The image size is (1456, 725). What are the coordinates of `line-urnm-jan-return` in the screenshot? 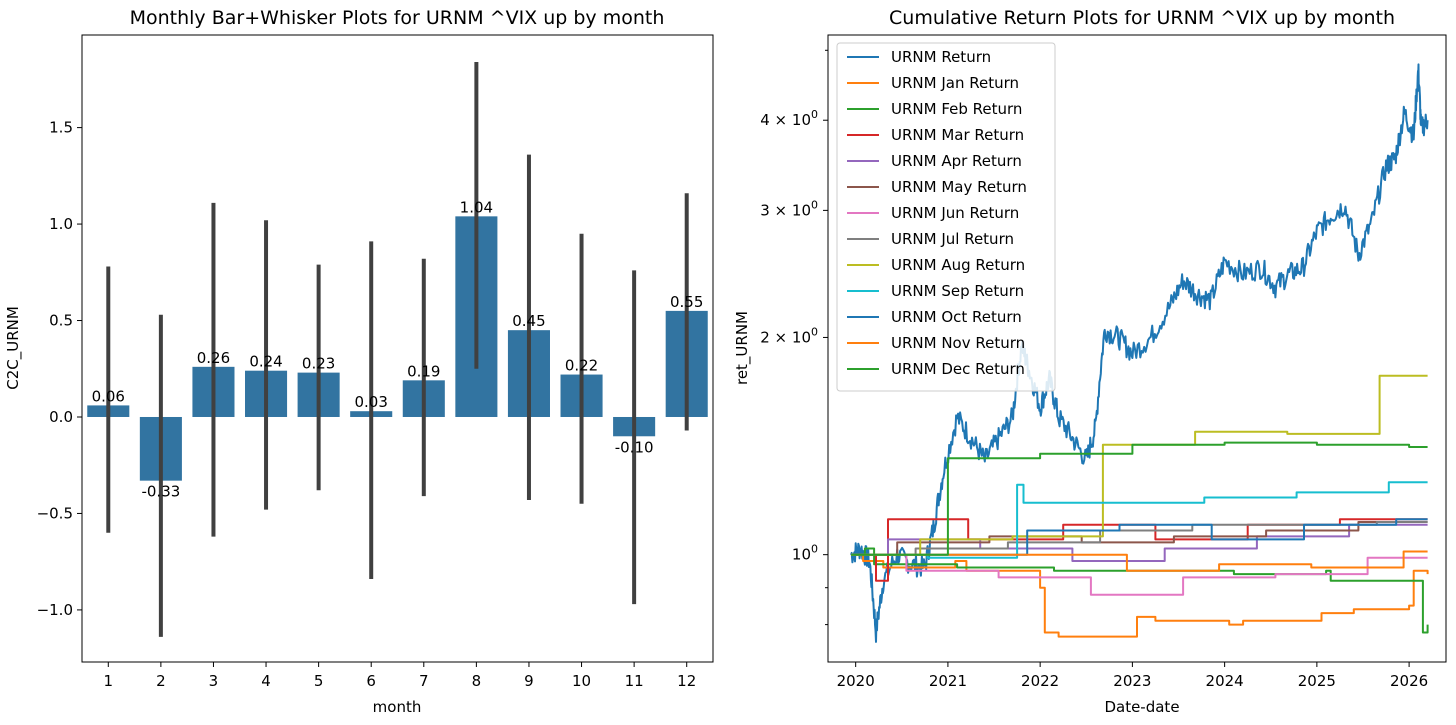 It's located at (1140, 595).